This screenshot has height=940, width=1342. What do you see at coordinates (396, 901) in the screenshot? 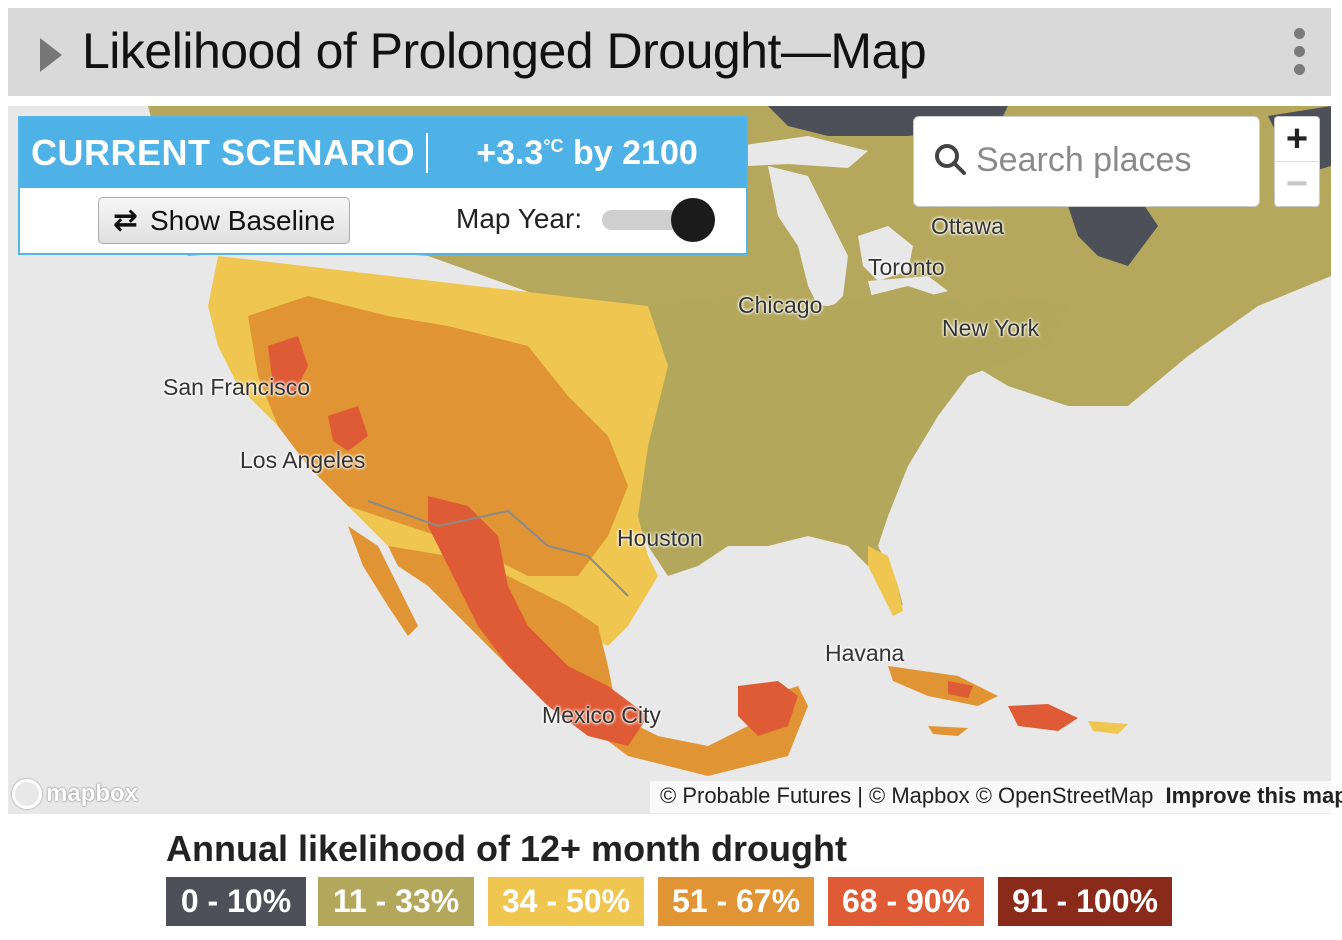
I see `legend-swatch: 11 - 33%` at bounding box center [396, 901].